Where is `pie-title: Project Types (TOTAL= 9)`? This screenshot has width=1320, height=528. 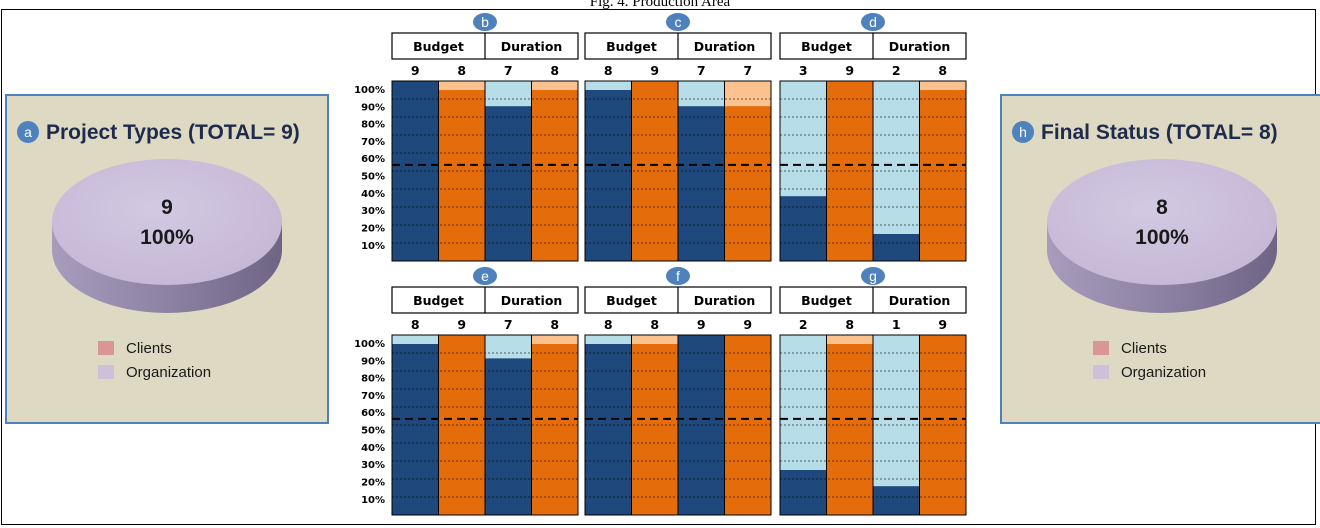
pie-title: Project Types (TOTAL= 9) is located at coordinates (173, 132).